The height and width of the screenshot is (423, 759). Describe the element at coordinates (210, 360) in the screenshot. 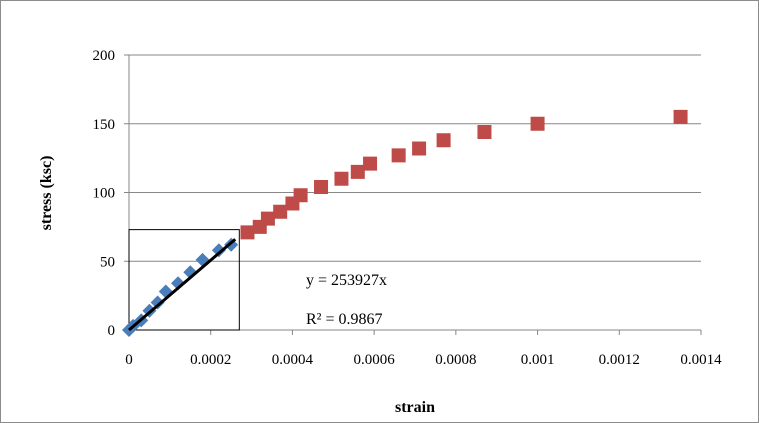

I see `x-tick-label: 0.0002` at that location.